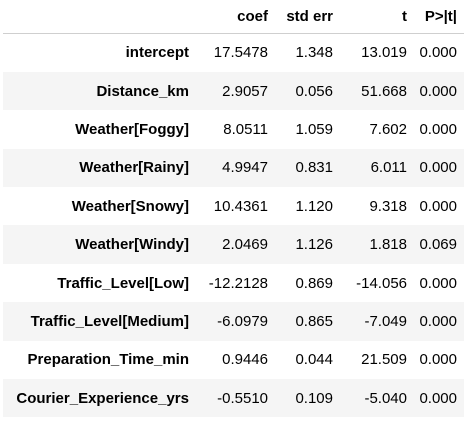 The height and width of the screenshot is (421, 467). Describe the element at coordinates (314, 129) in the screenshot. I see `cell-std-err: 1.059` at that location.